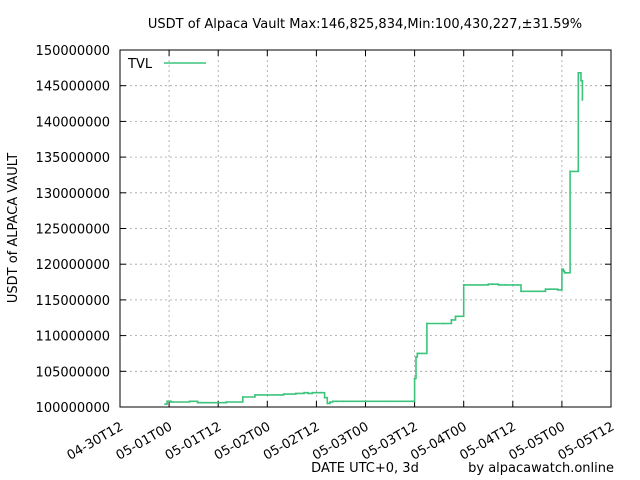  I want to click on legend-label: TVL, so click(140, 64).